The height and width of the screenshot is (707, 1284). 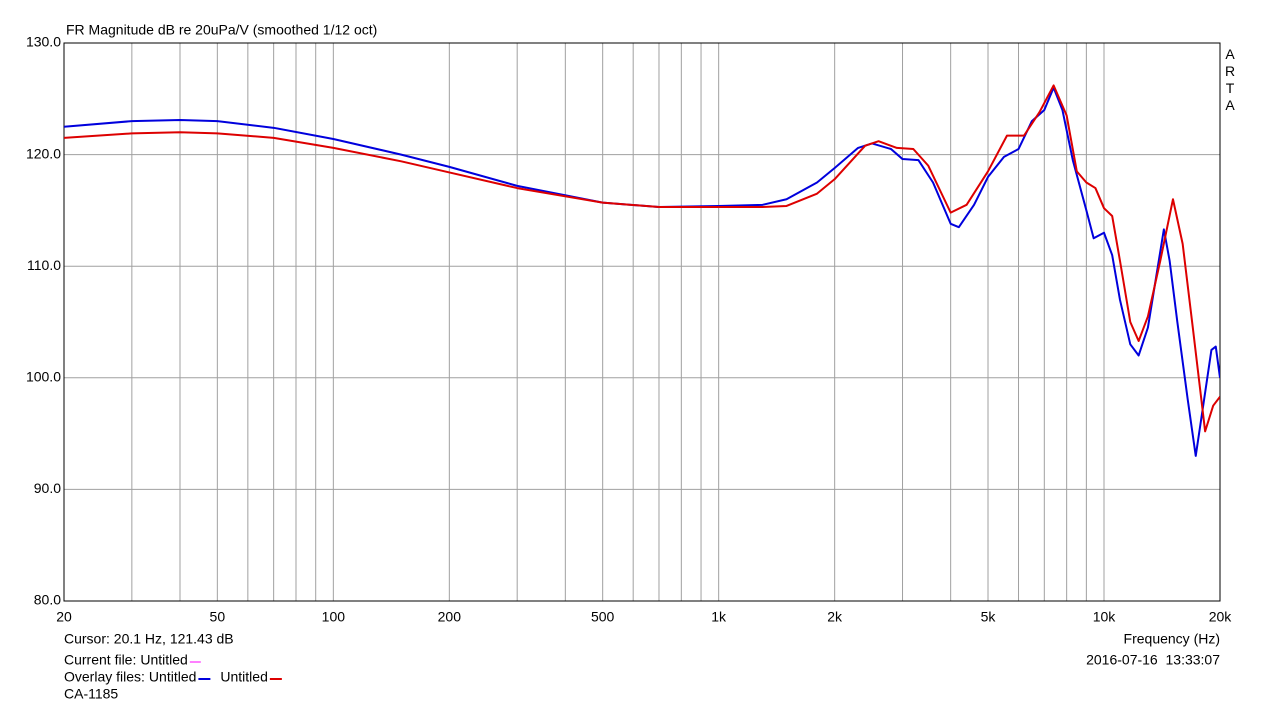 I want to click on y-tick-label: 80.0, so click(x=47, y=600).